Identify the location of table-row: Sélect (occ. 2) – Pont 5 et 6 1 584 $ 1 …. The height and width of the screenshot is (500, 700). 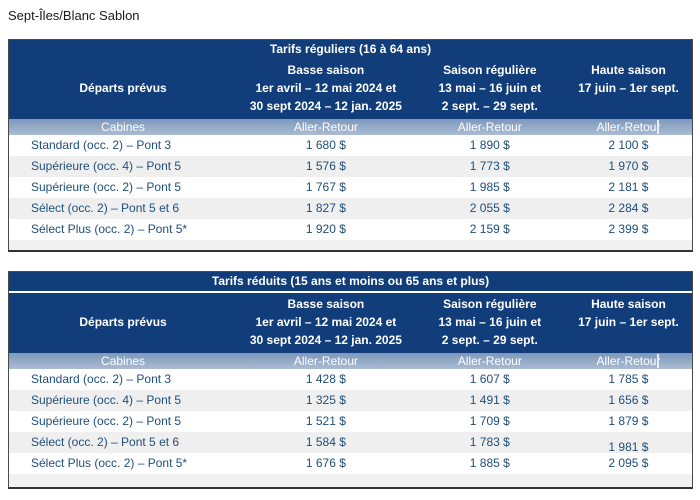
(350, 443).